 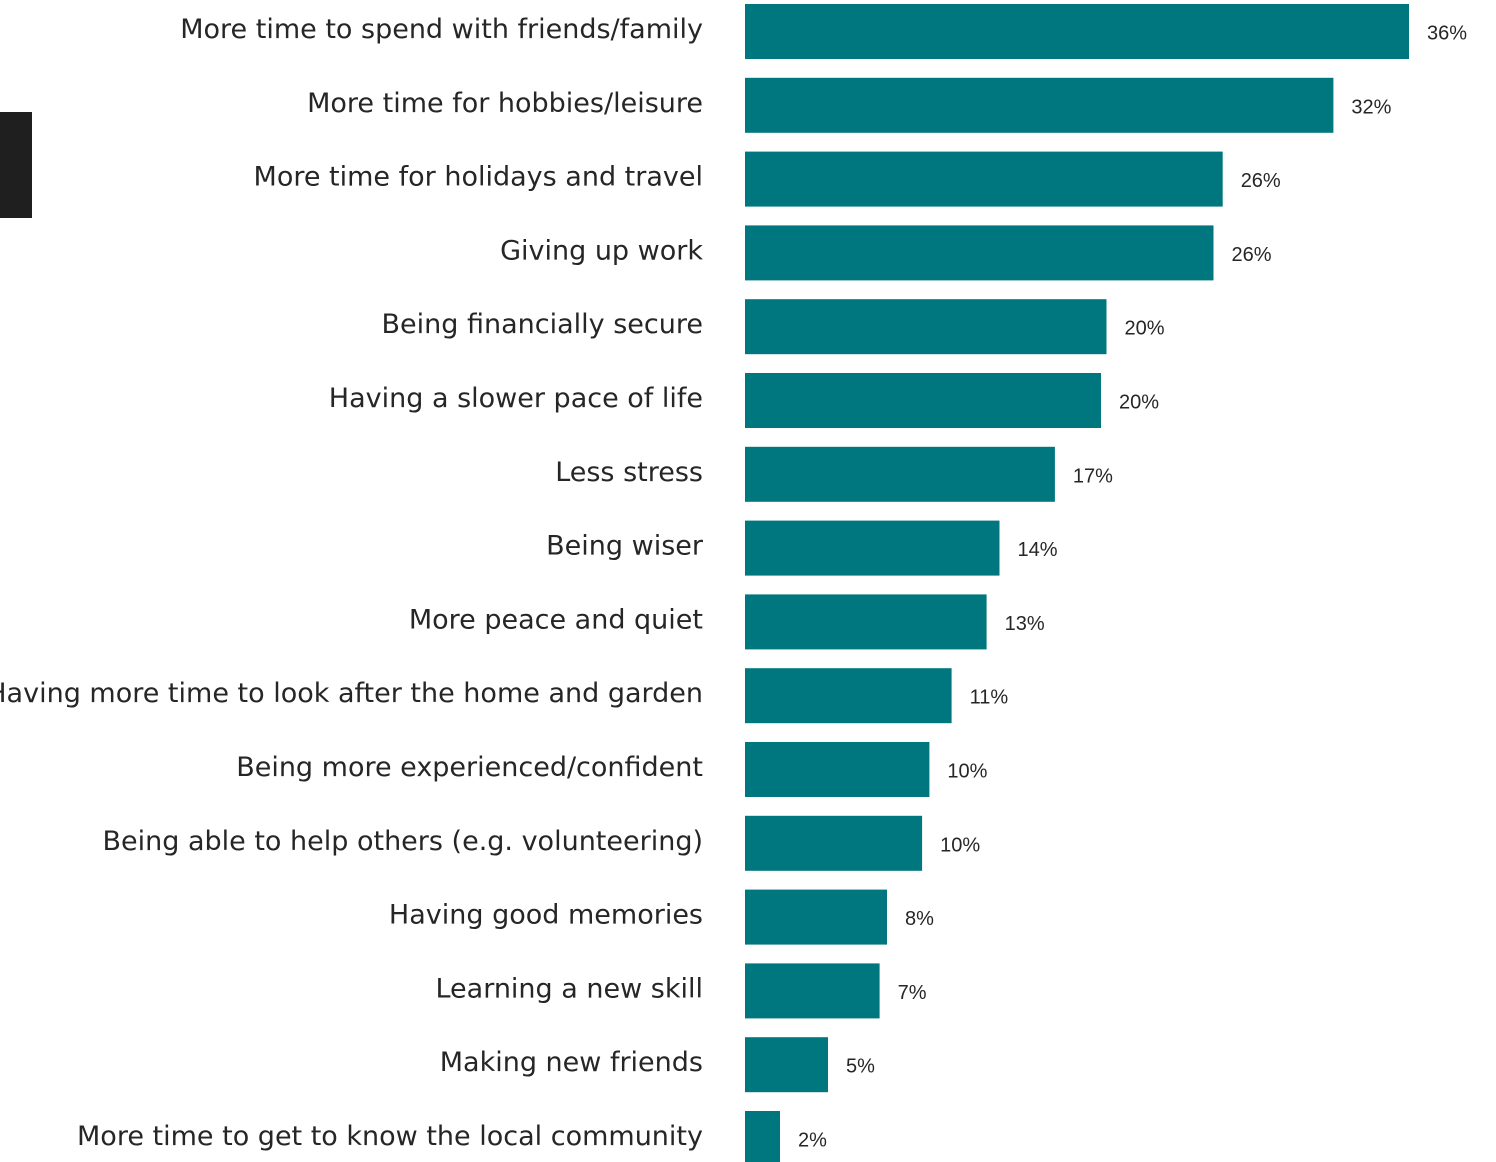 I want to click on value-label-6: 20%, so click(x=1139, y=403).